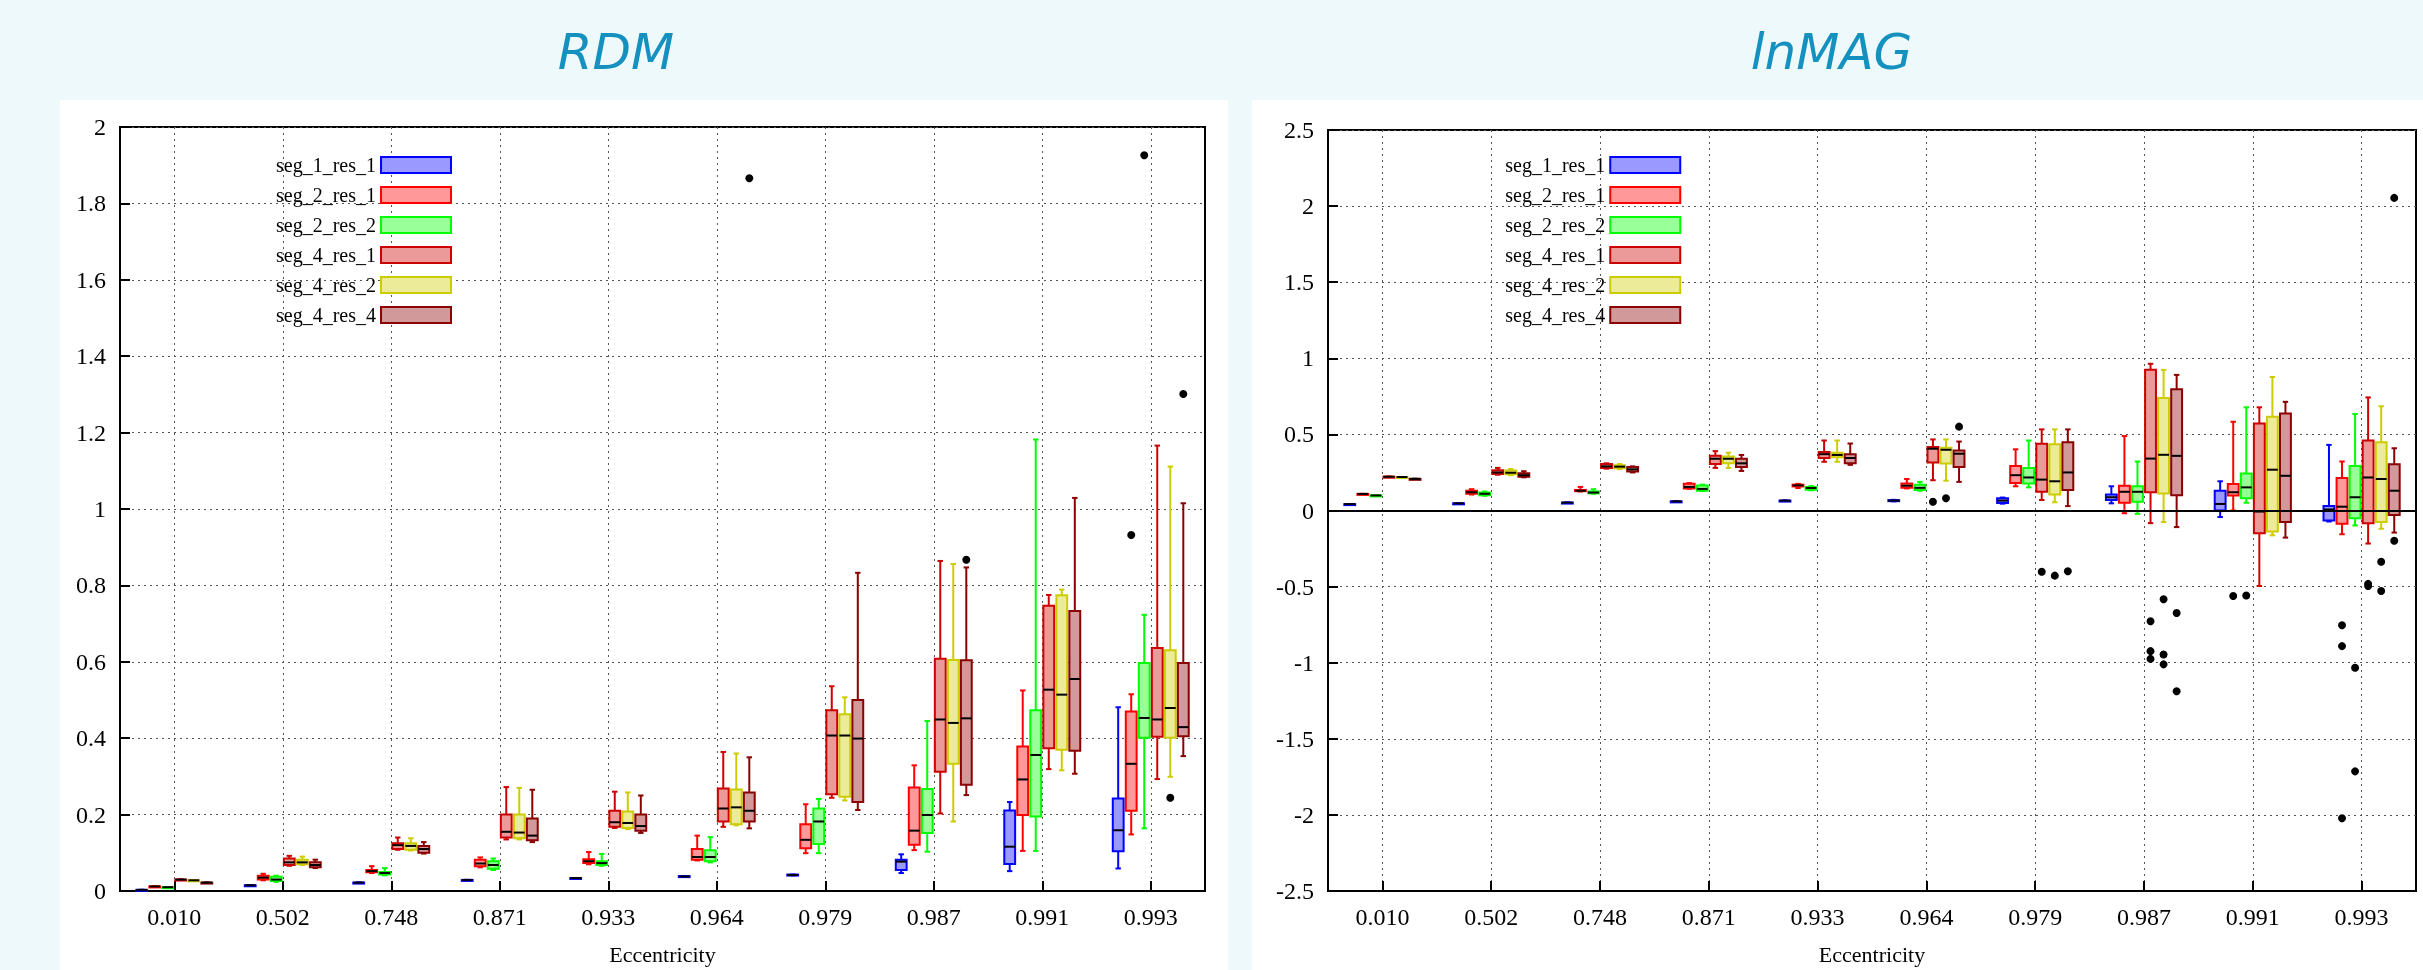  Describe the element at coordinates (1304, 814) in the screenshot. I see `y-tick-label: -2` at that location.